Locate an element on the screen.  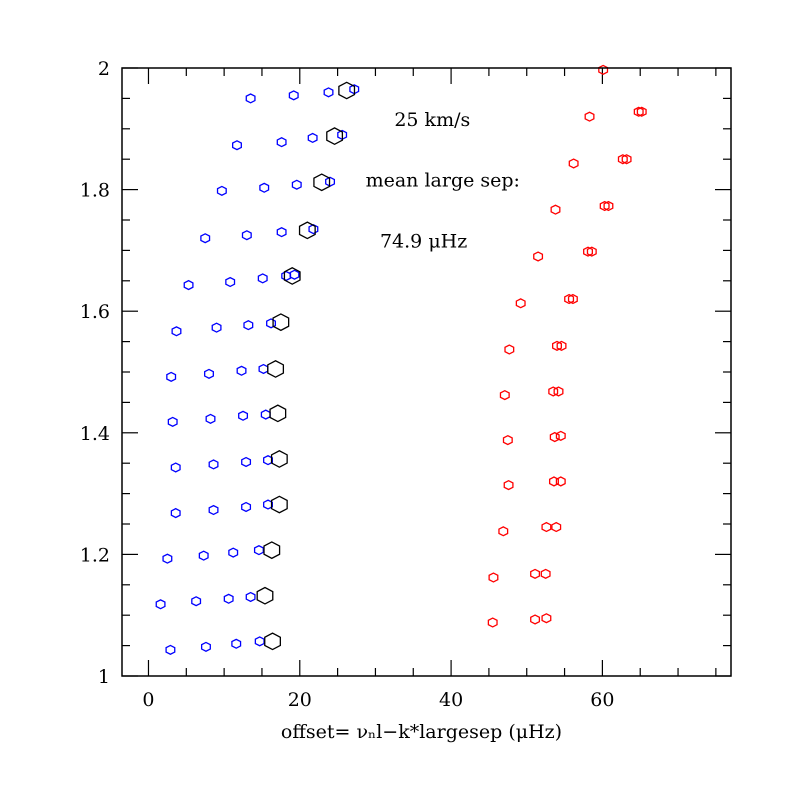
annotation-text: mean large sep: is located at coordinates (443, 181).